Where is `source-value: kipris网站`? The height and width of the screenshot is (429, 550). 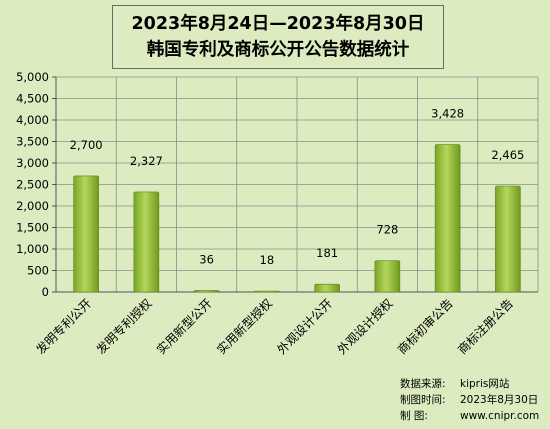 source-value: kipris网站 is located at coordinates (485, 384).